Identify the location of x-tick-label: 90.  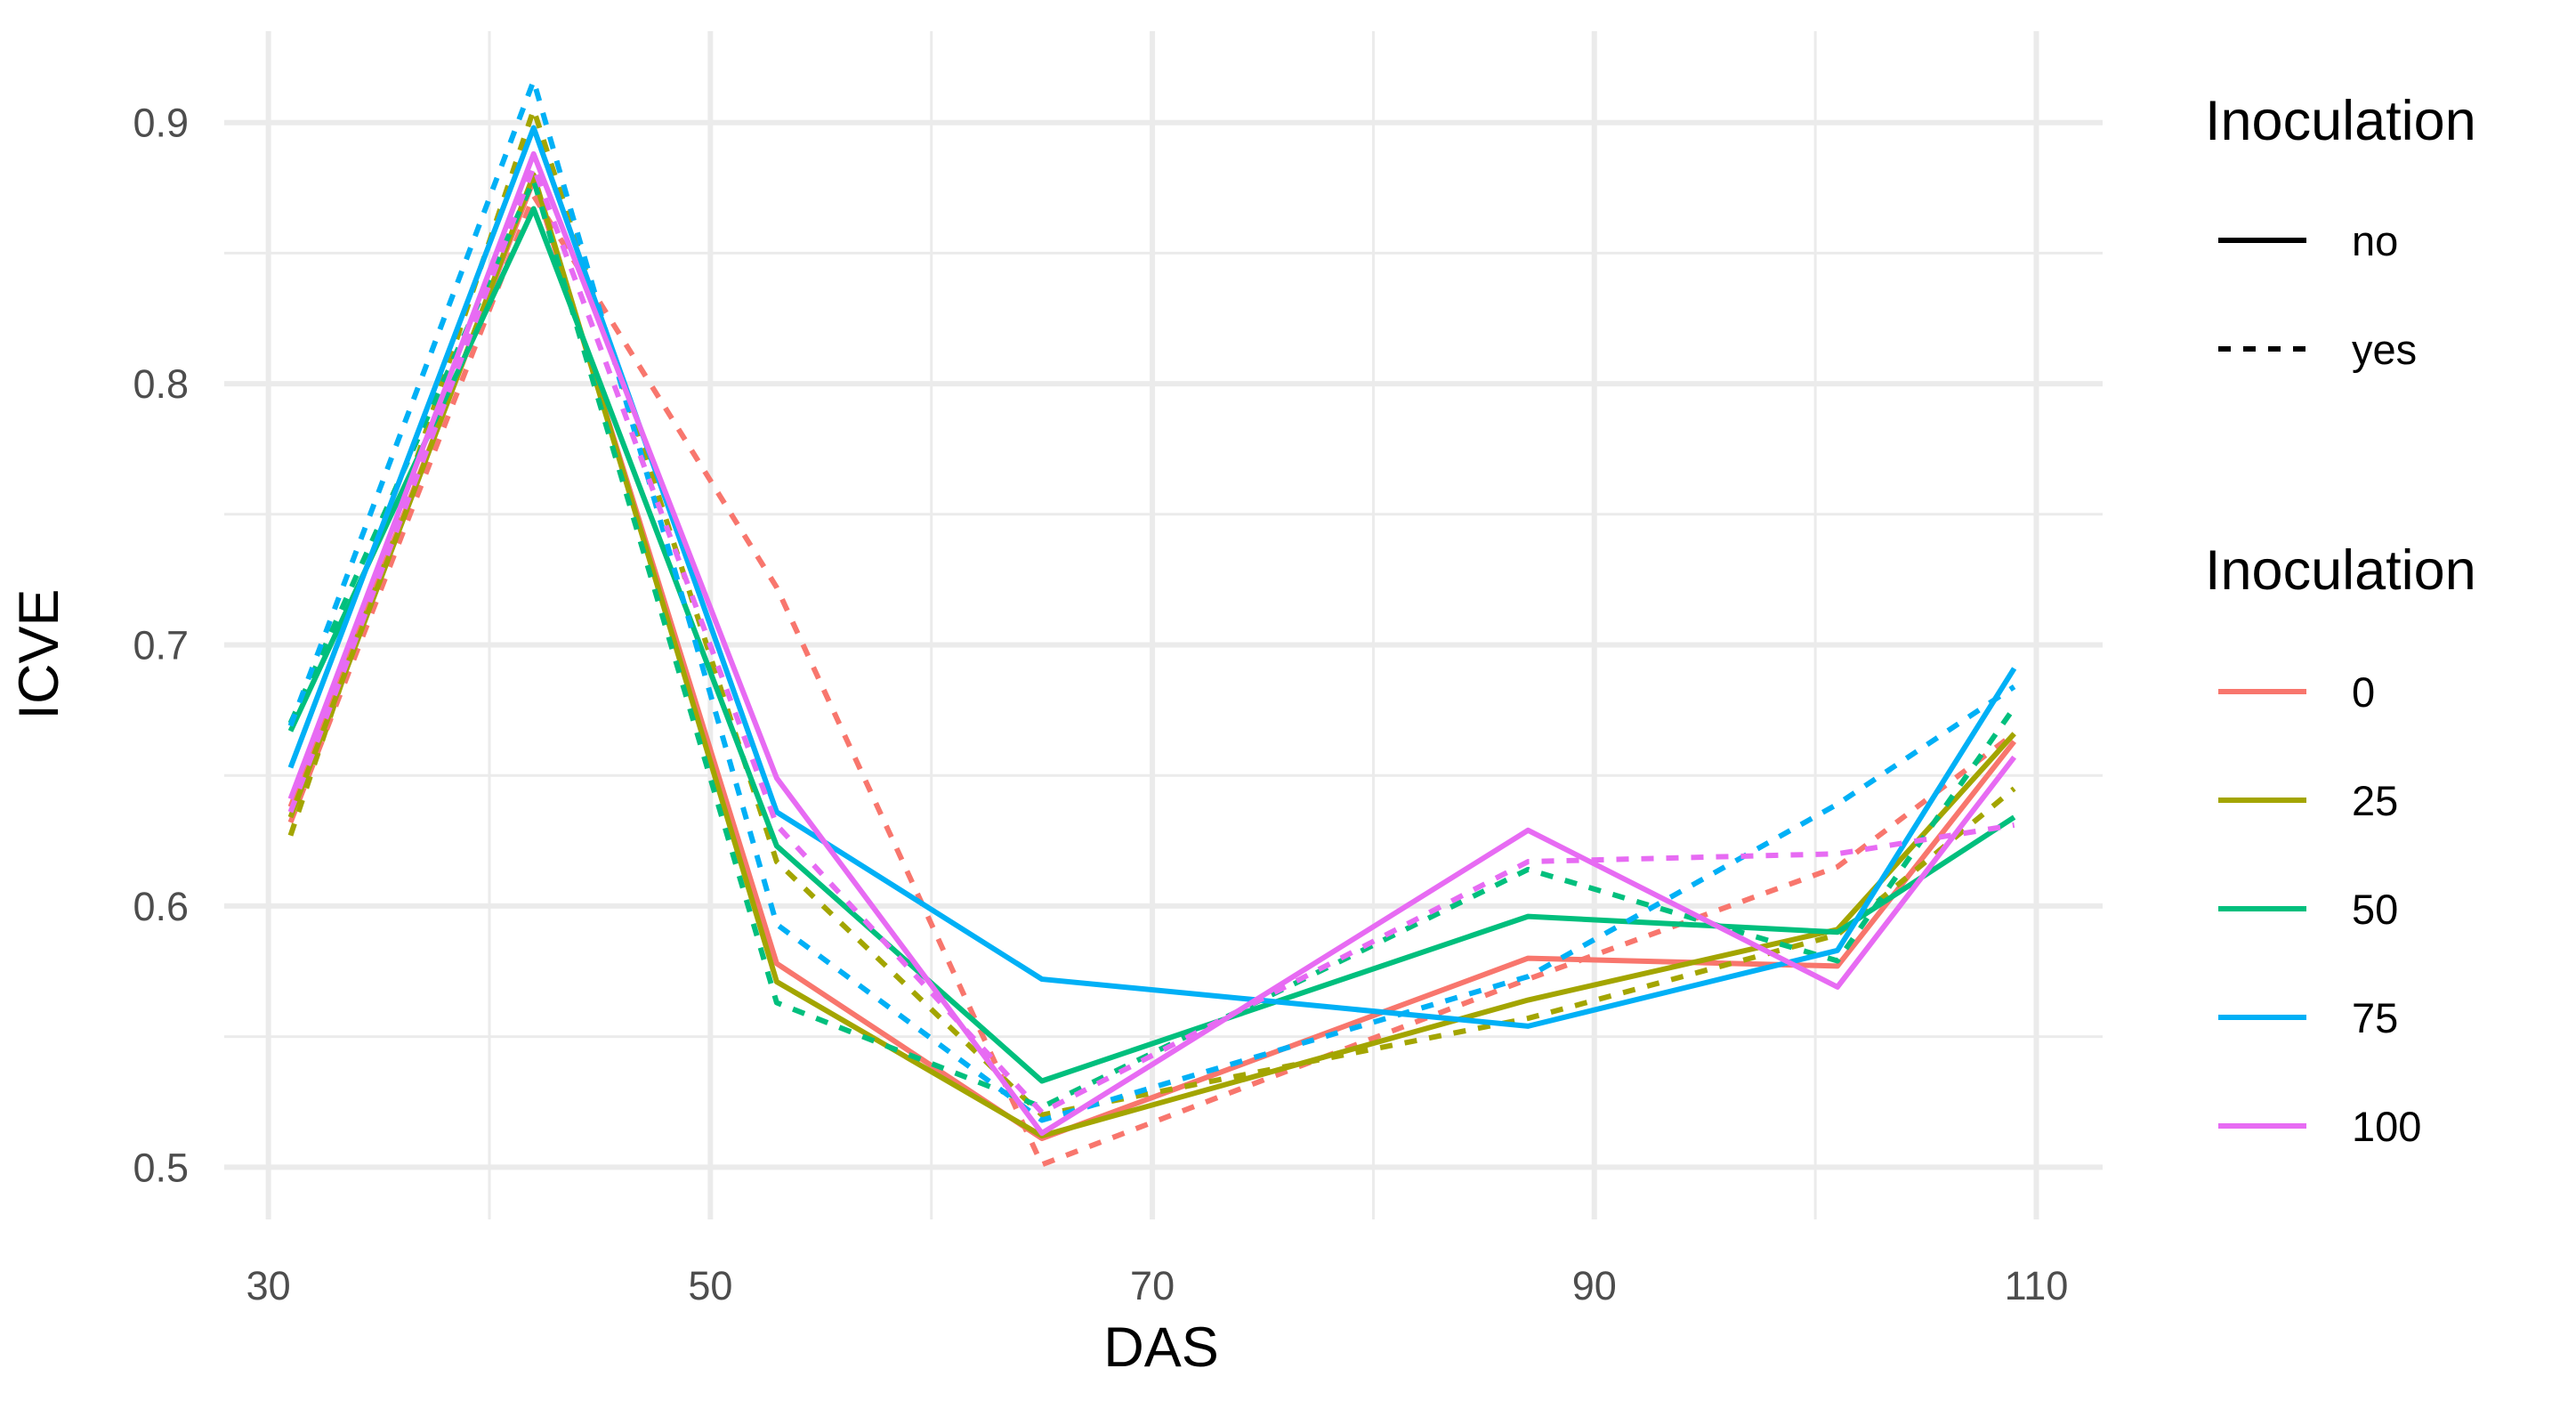
(1594, 1285).